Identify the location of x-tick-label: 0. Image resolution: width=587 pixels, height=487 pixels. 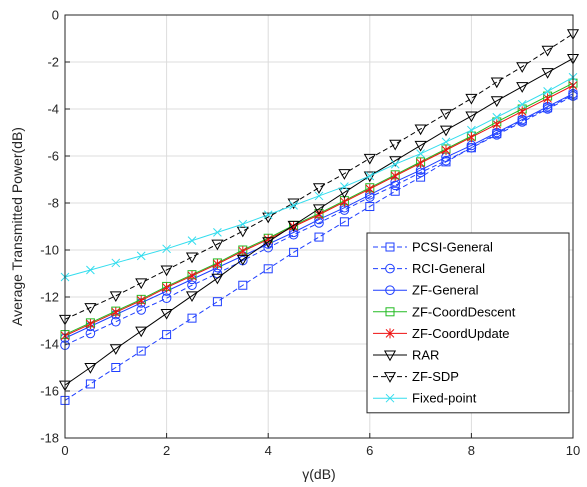
(64, 450).